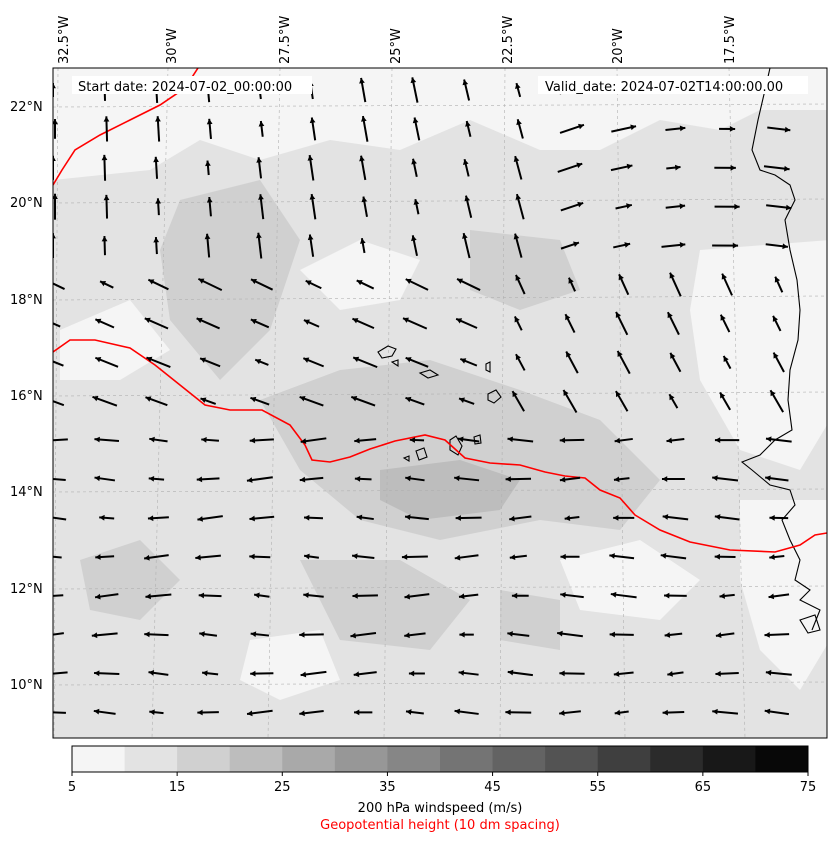  What do you see at coordinates (26, 300) in the screenshot?
I see `lat-label: 18°N` at bounding box center [26, 300].